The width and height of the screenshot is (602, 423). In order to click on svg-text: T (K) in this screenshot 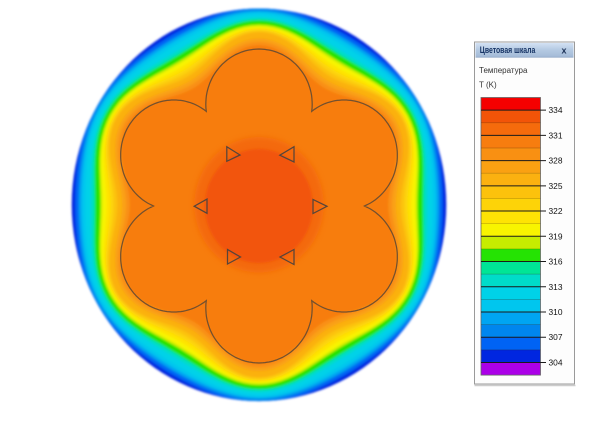, I will do `click(488, 85)`.